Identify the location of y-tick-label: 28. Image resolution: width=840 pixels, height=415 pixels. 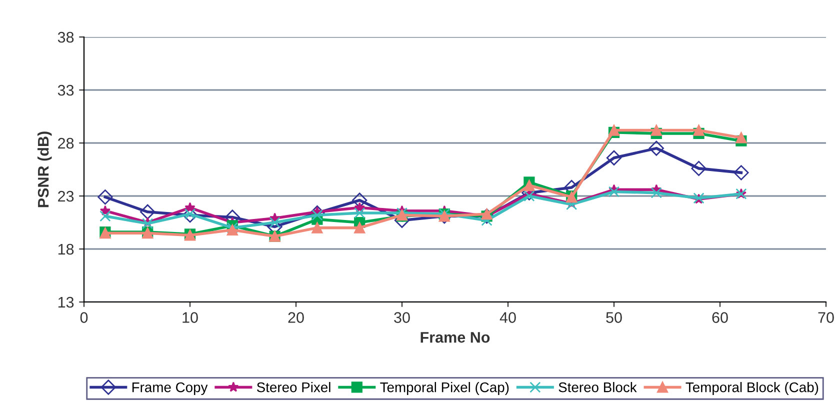
(66, 143).